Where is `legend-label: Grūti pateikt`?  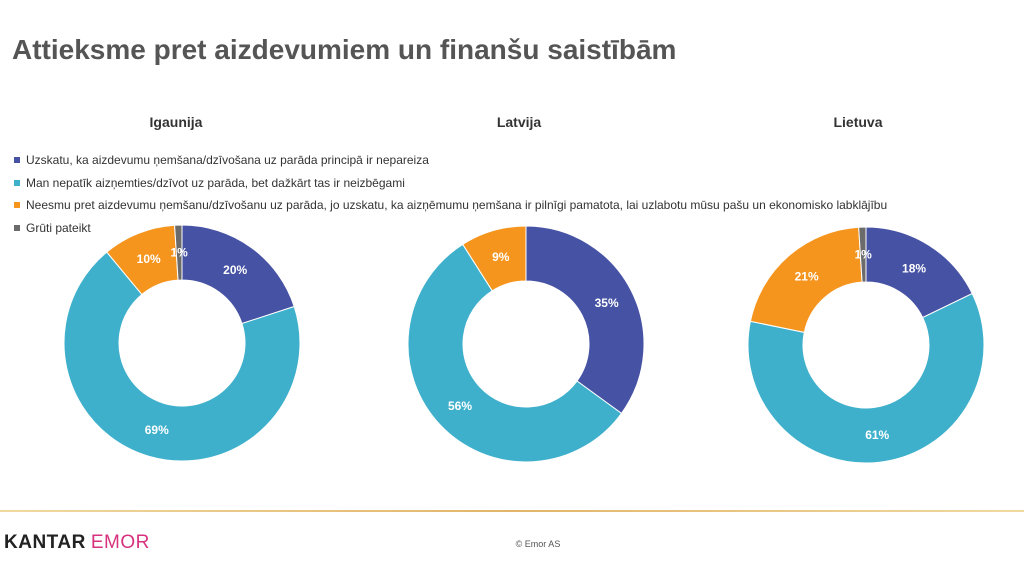 legend-label: Grūti pateikt is located at coordinates (58, 227).